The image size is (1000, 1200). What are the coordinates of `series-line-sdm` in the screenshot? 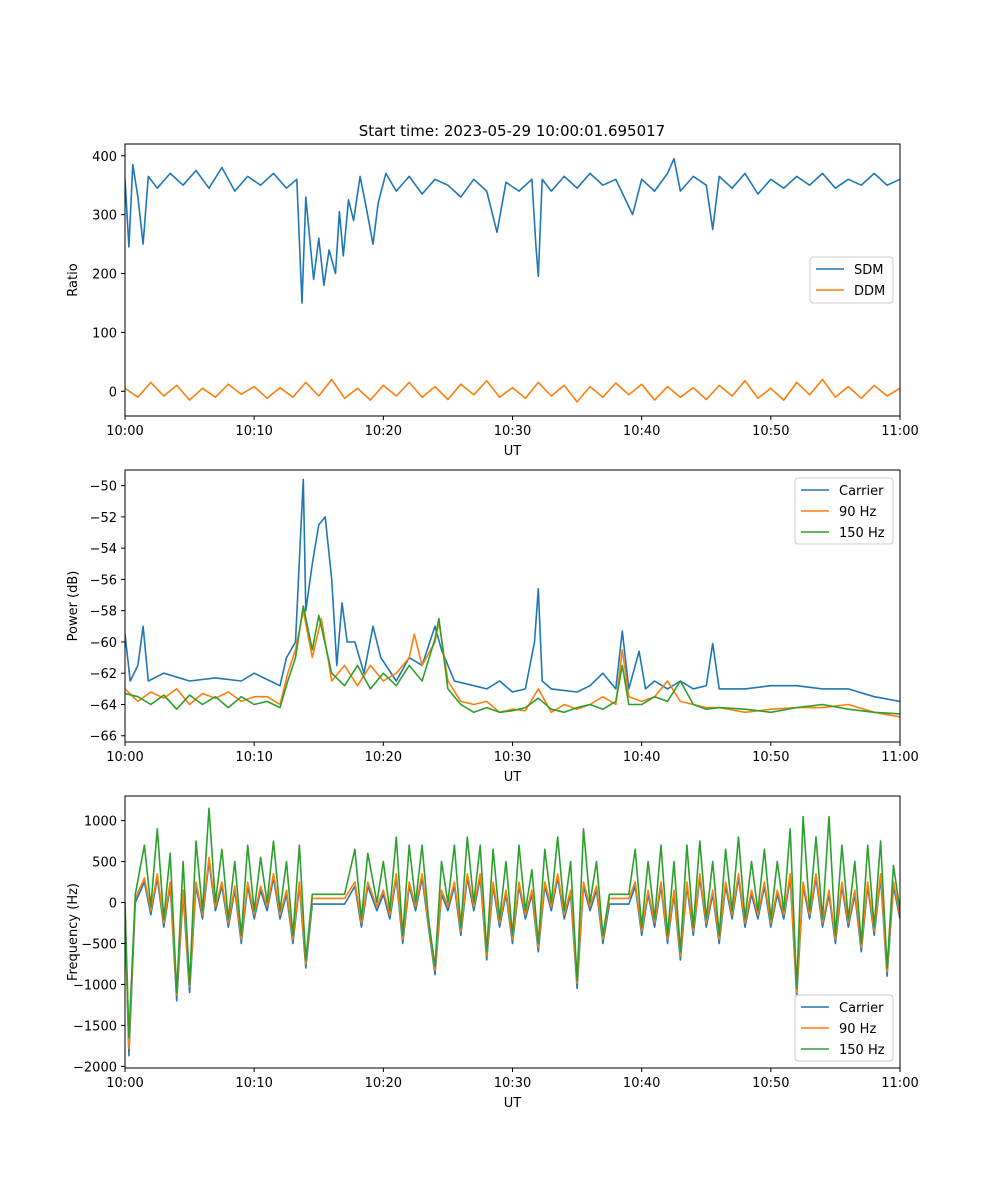 It's located at (512, 230).